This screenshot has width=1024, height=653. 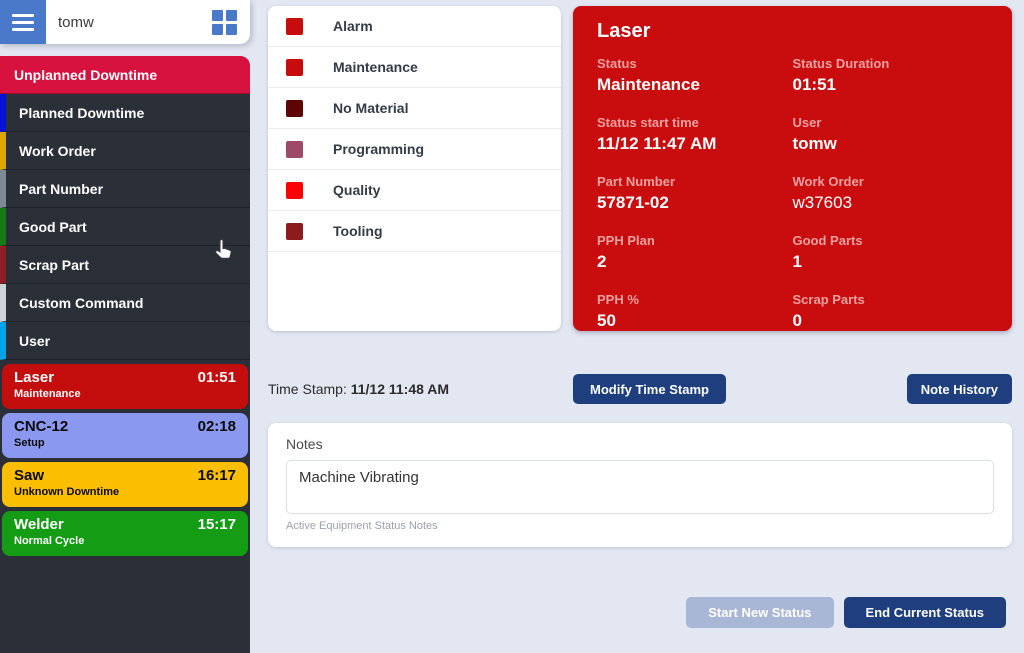 I want to click on status-option-programming: Programming, so click(x=414, y=149).